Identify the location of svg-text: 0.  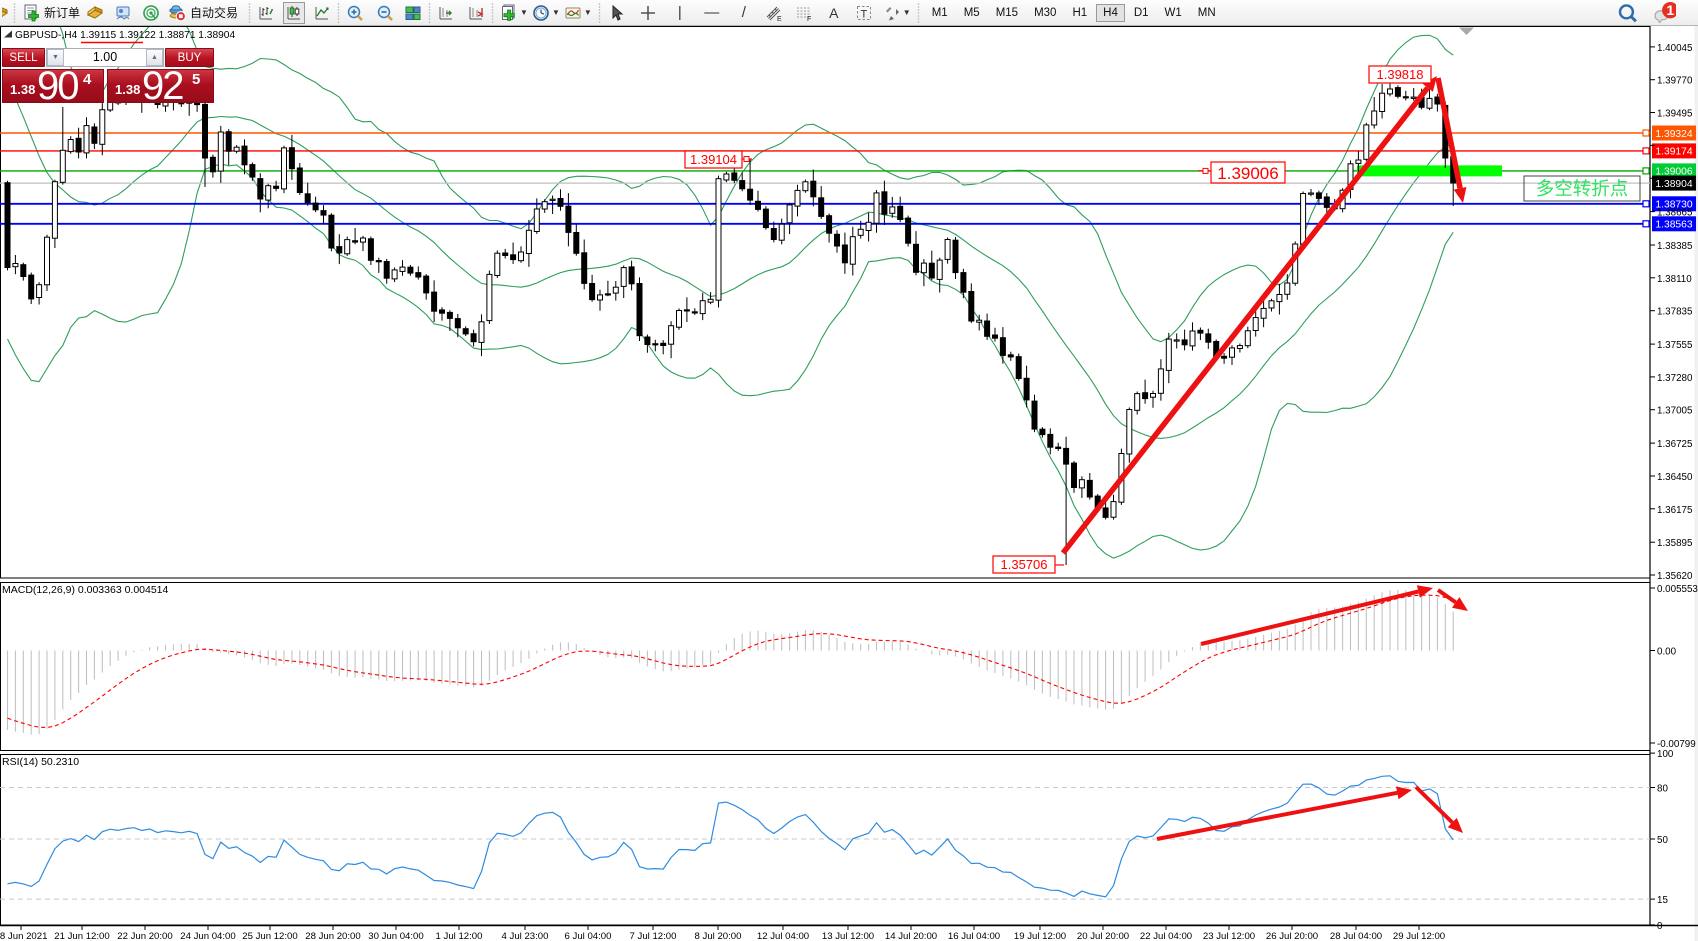
(1660, 926).